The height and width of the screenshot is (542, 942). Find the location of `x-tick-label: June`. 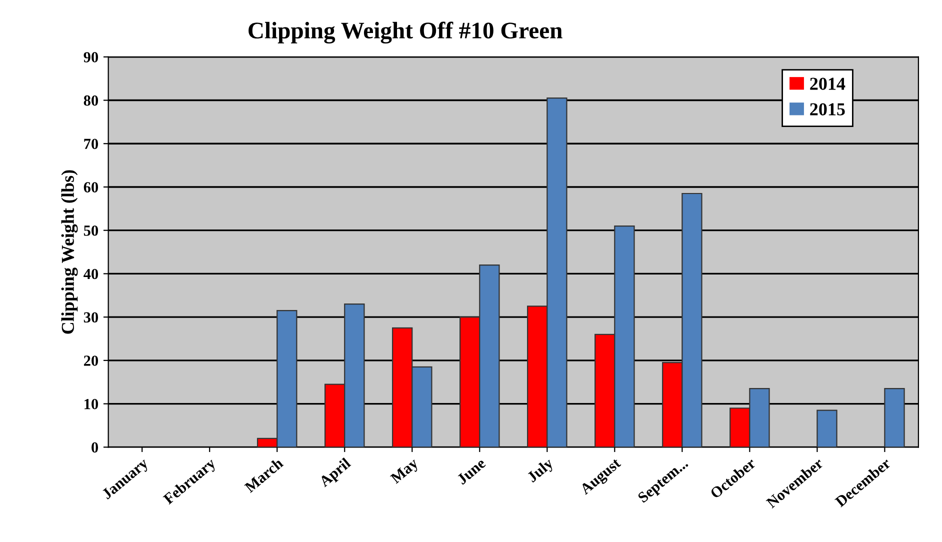

x-tick-label: June is located at coordinates (471, 471).